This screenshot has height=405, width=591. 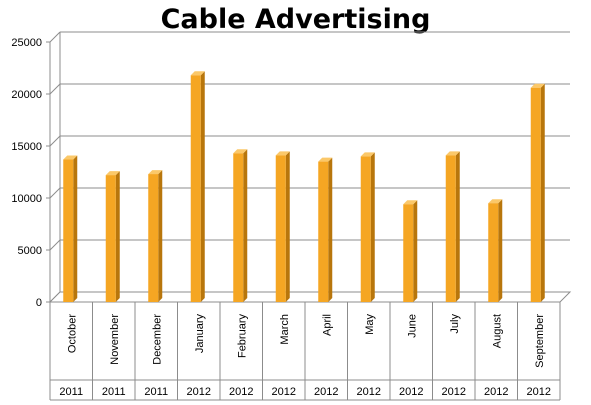 I want to click on category-label: August, so click(x=497, y=331).